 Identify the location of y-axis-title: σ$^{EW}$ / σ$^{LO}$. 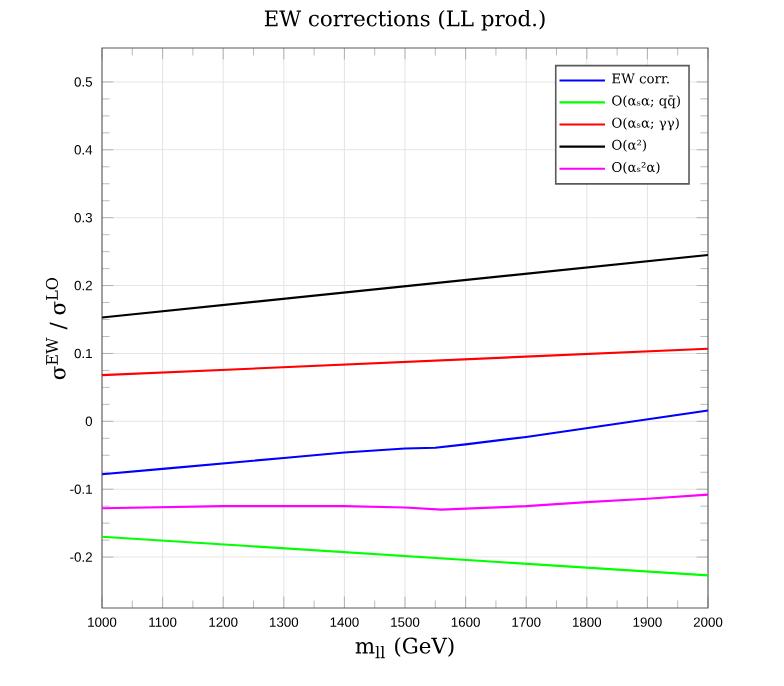
(56, 328).